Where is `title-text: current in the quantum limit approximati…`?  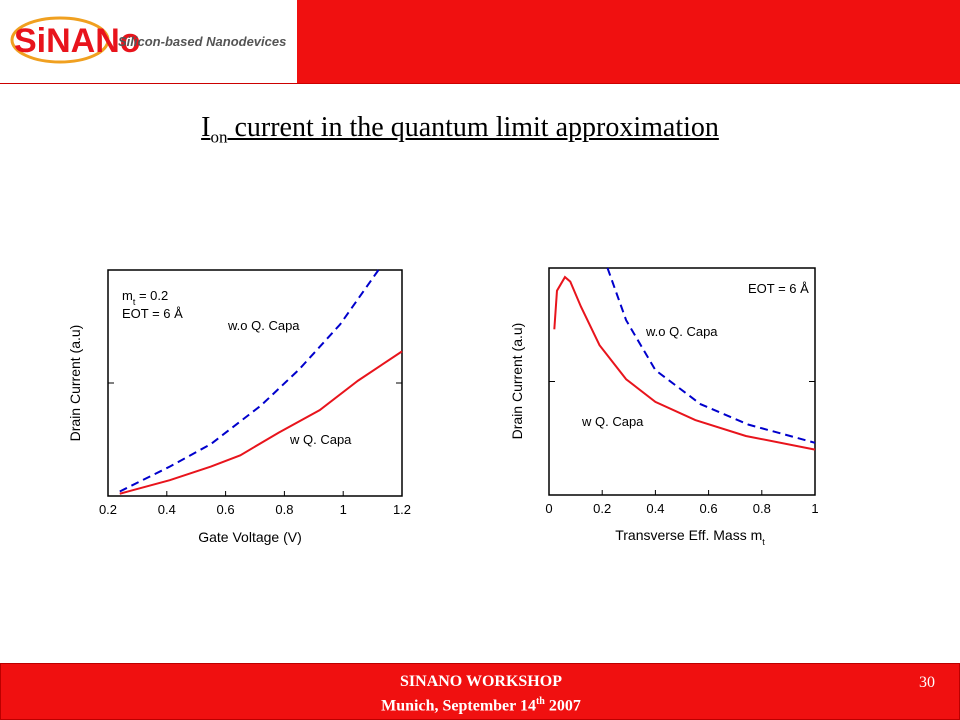 title-text: current in the quantum limit approximati… is located at coordinates (473, 127).